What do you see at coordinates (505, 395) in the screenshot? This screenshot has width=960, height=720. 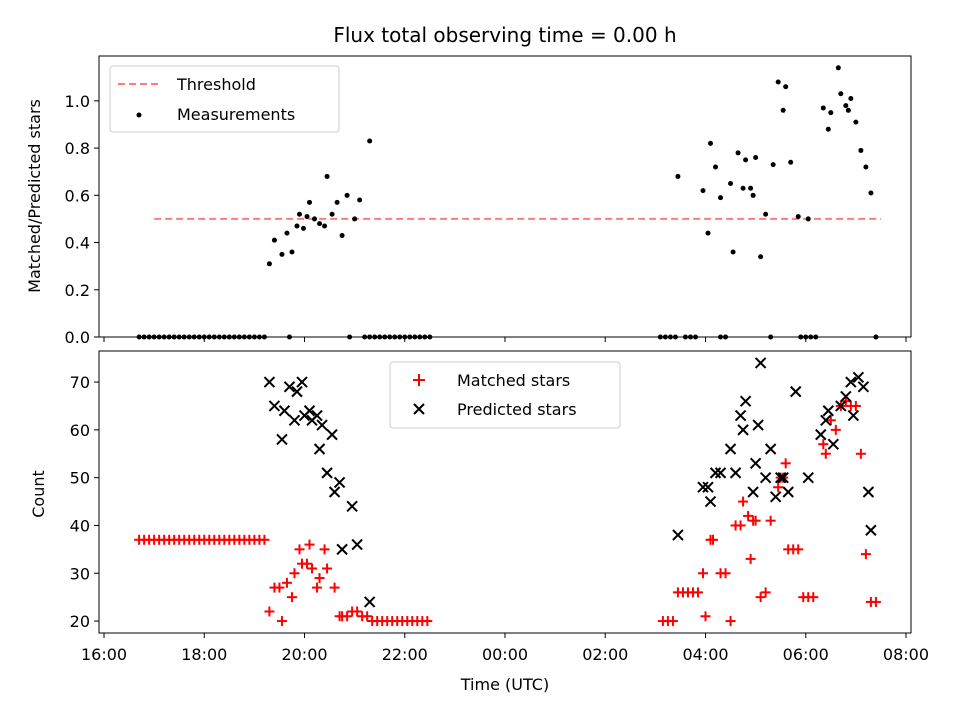 I see `bottom-legend-box` at bounding box center [505, 395].